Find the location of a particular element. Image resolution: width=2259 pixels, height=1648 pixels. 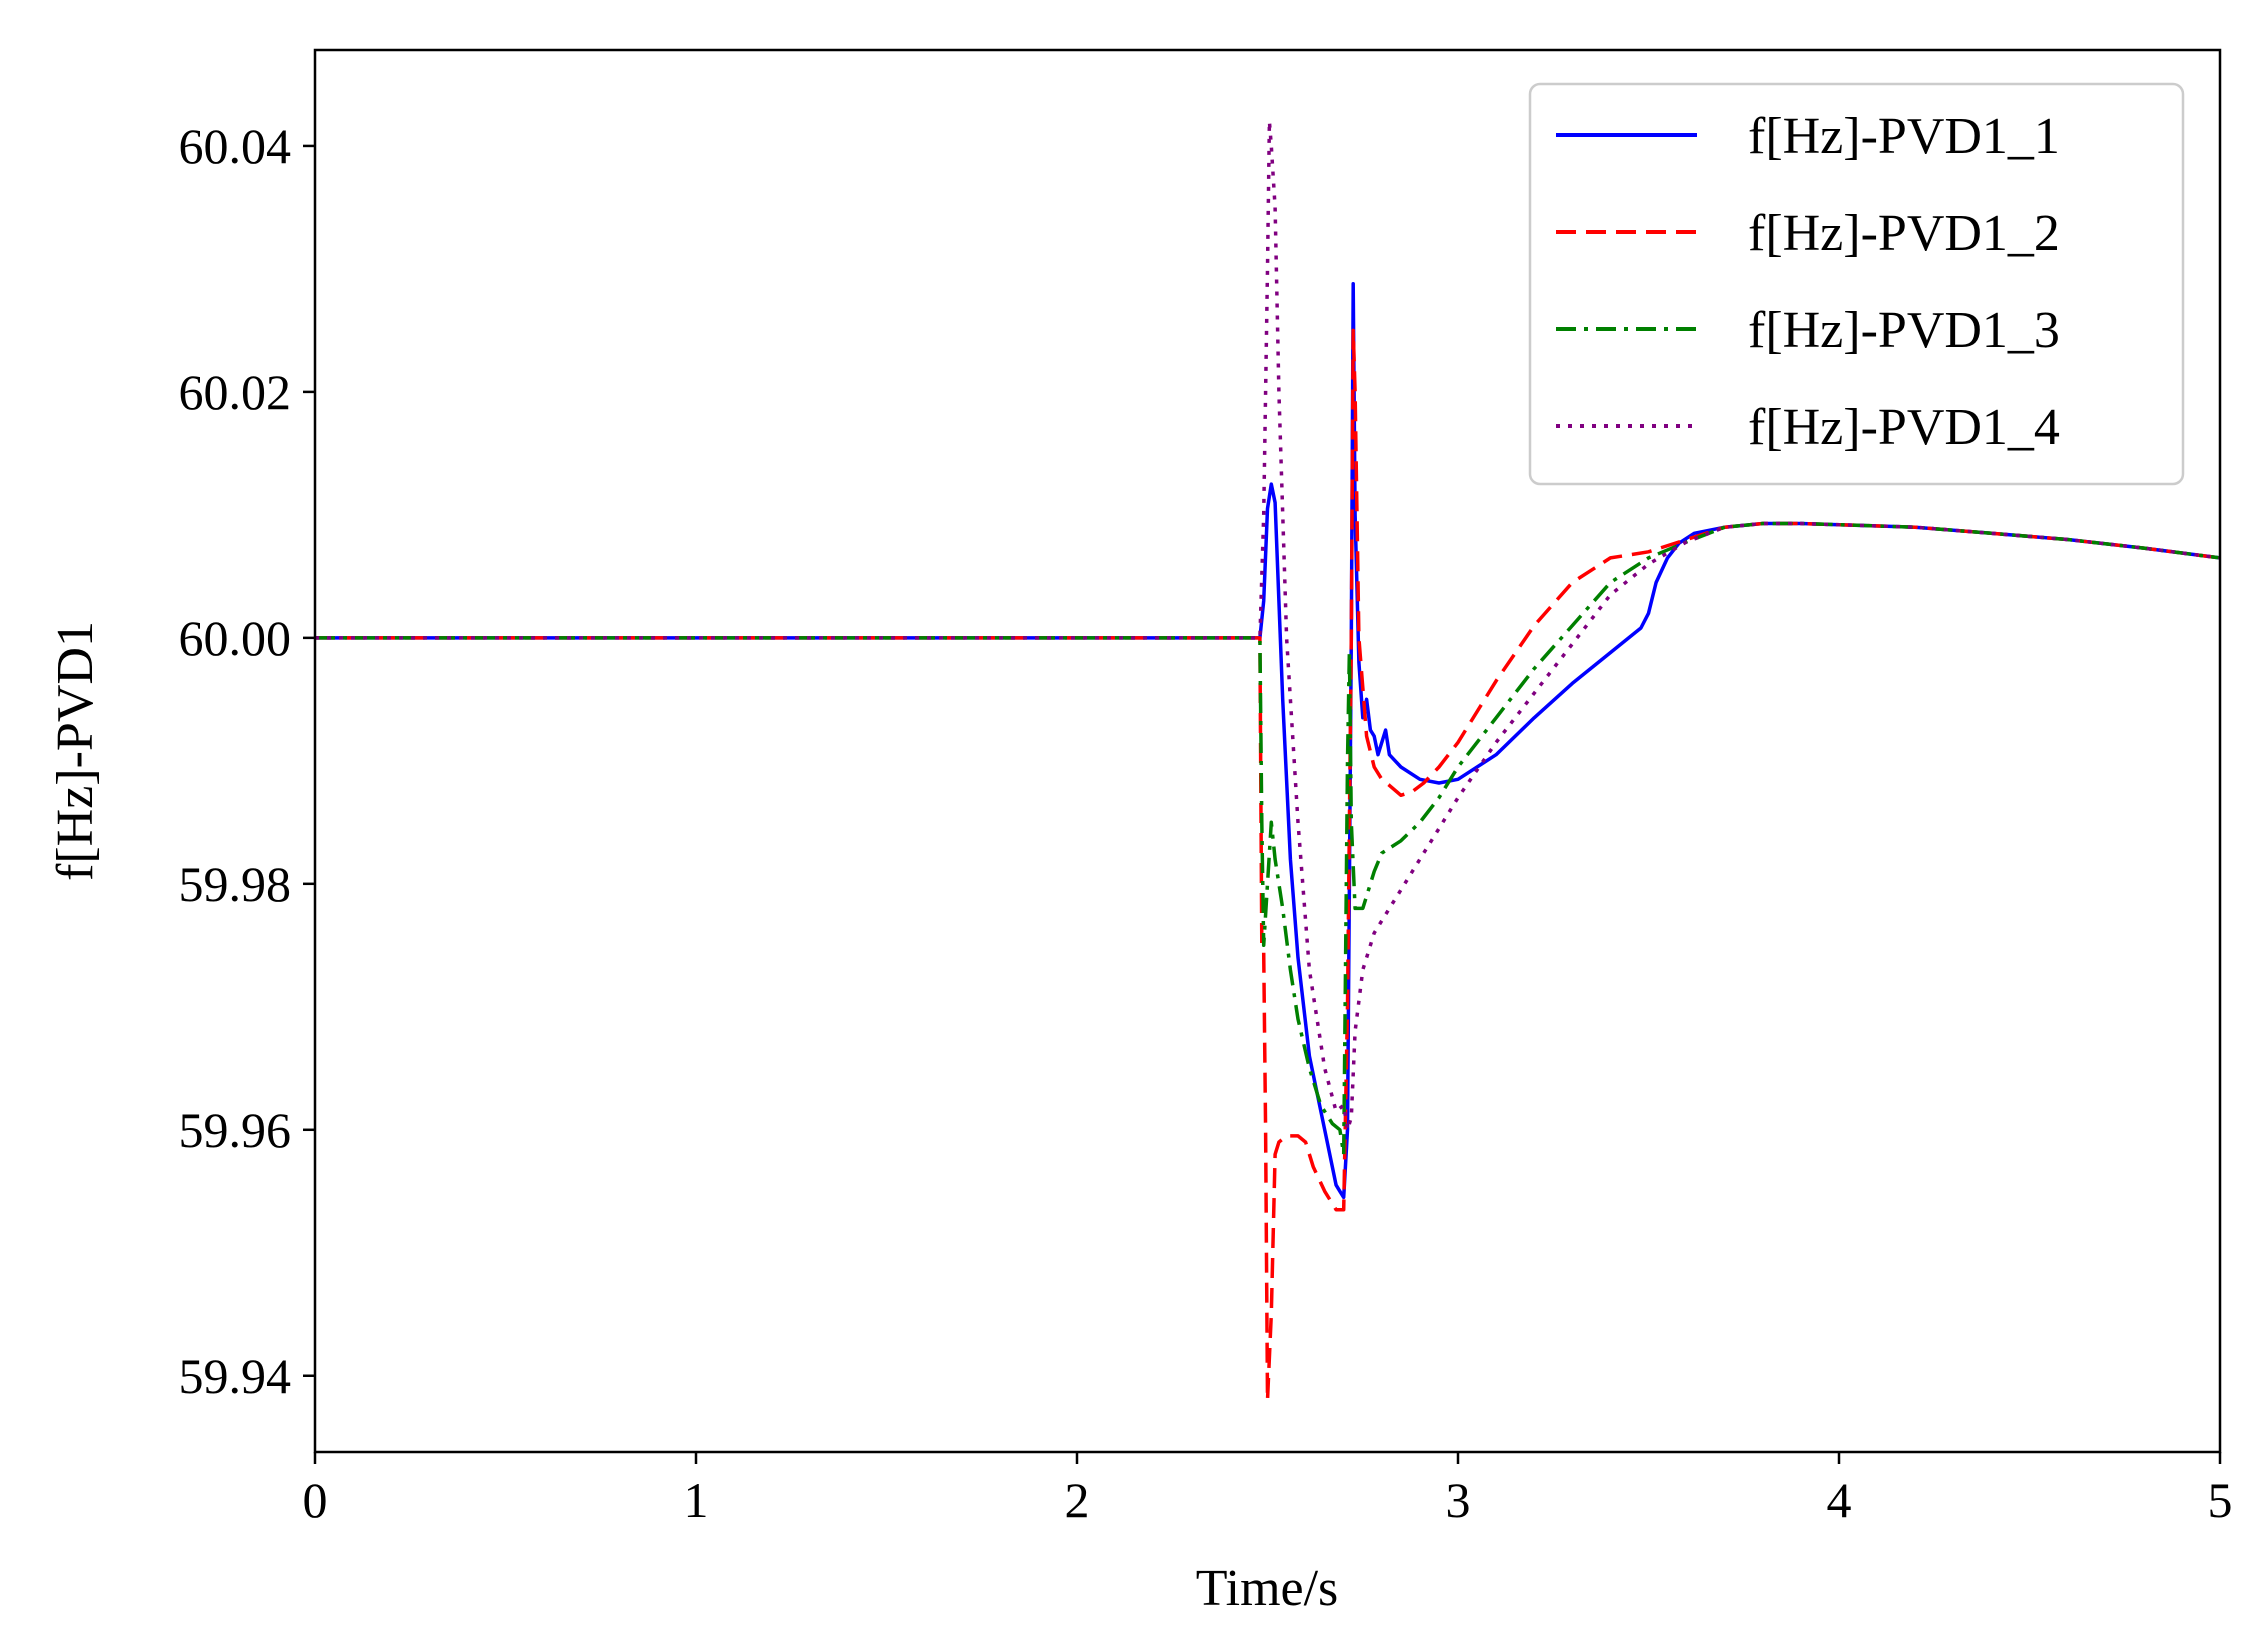

x-tick-label: 1 is located at coordinates (696, 1500).